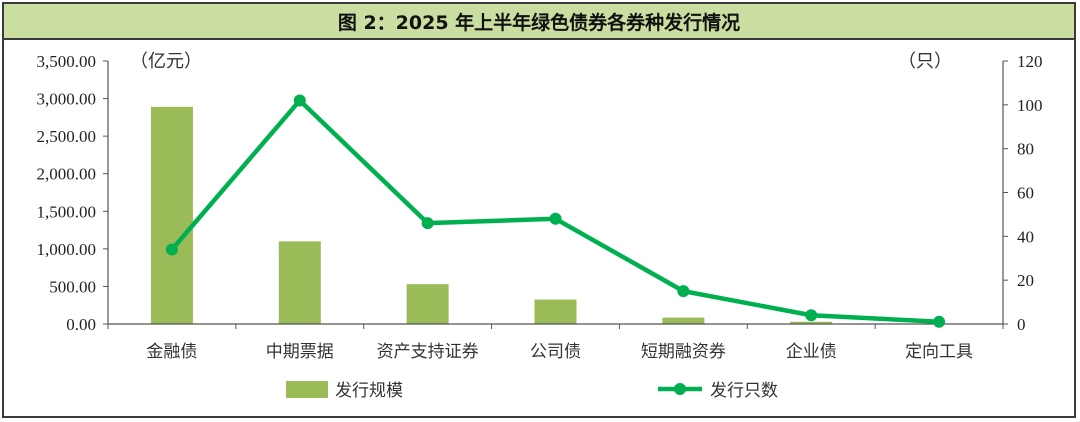  I want to click on left-tick-label: 2,000.00, so click(67, 174).